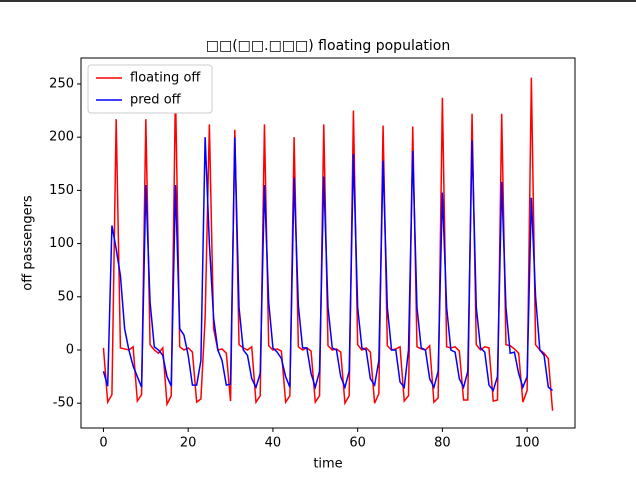  What do you see at coordinates (273, 443) in the screenshot?
I see `x-tick-label: 40` at bounding box center [273, 443].